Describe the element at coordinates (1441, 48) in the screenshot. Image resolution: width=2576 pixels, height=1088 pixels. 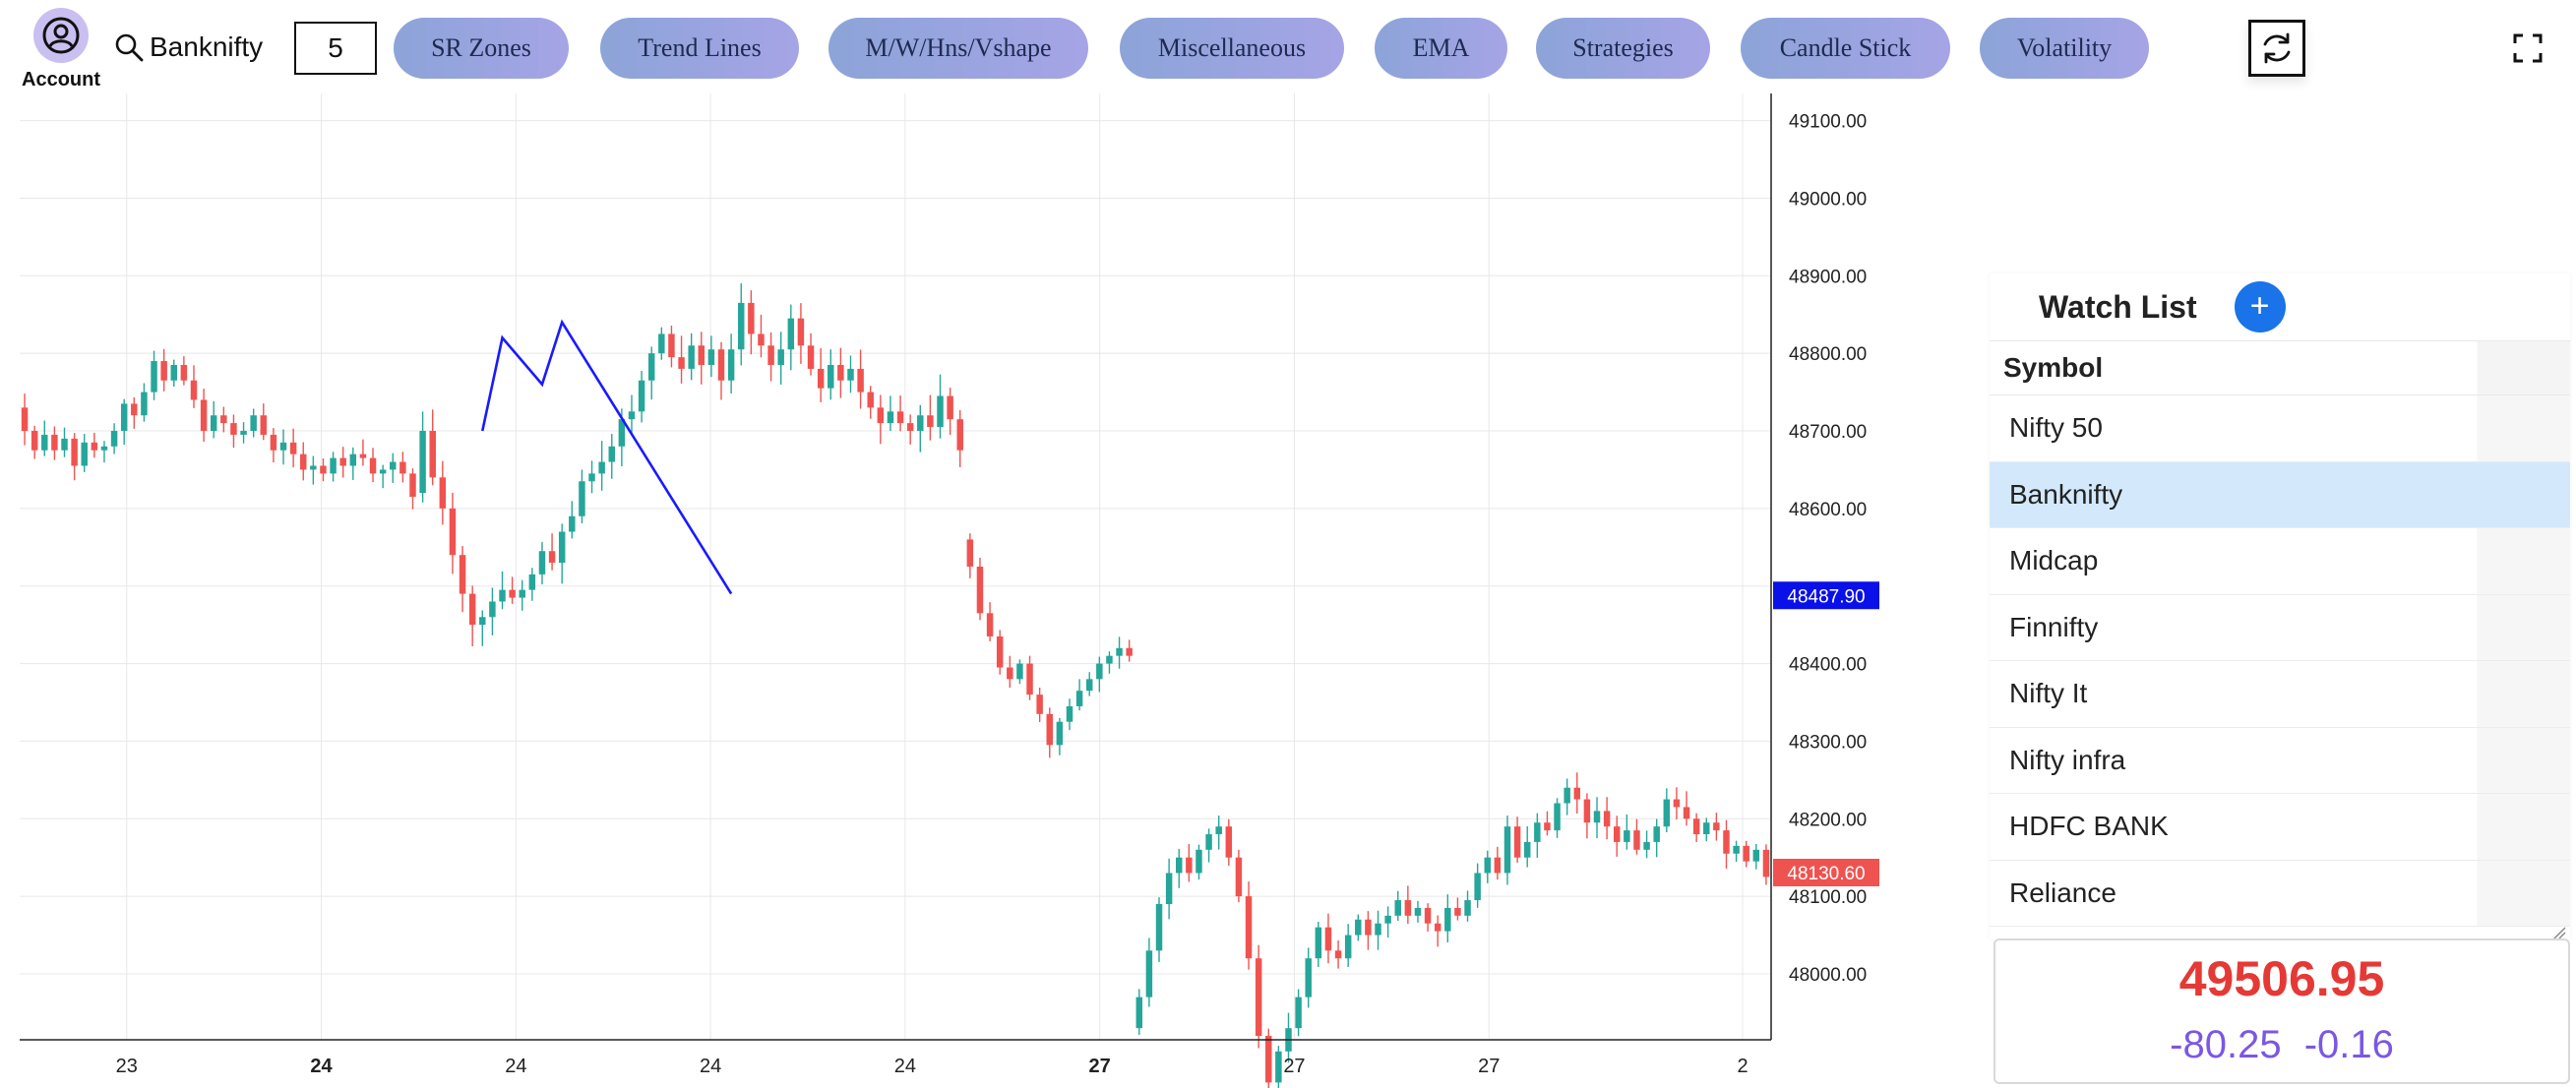
I see `toolbar-ema-button: EMA` at that location.